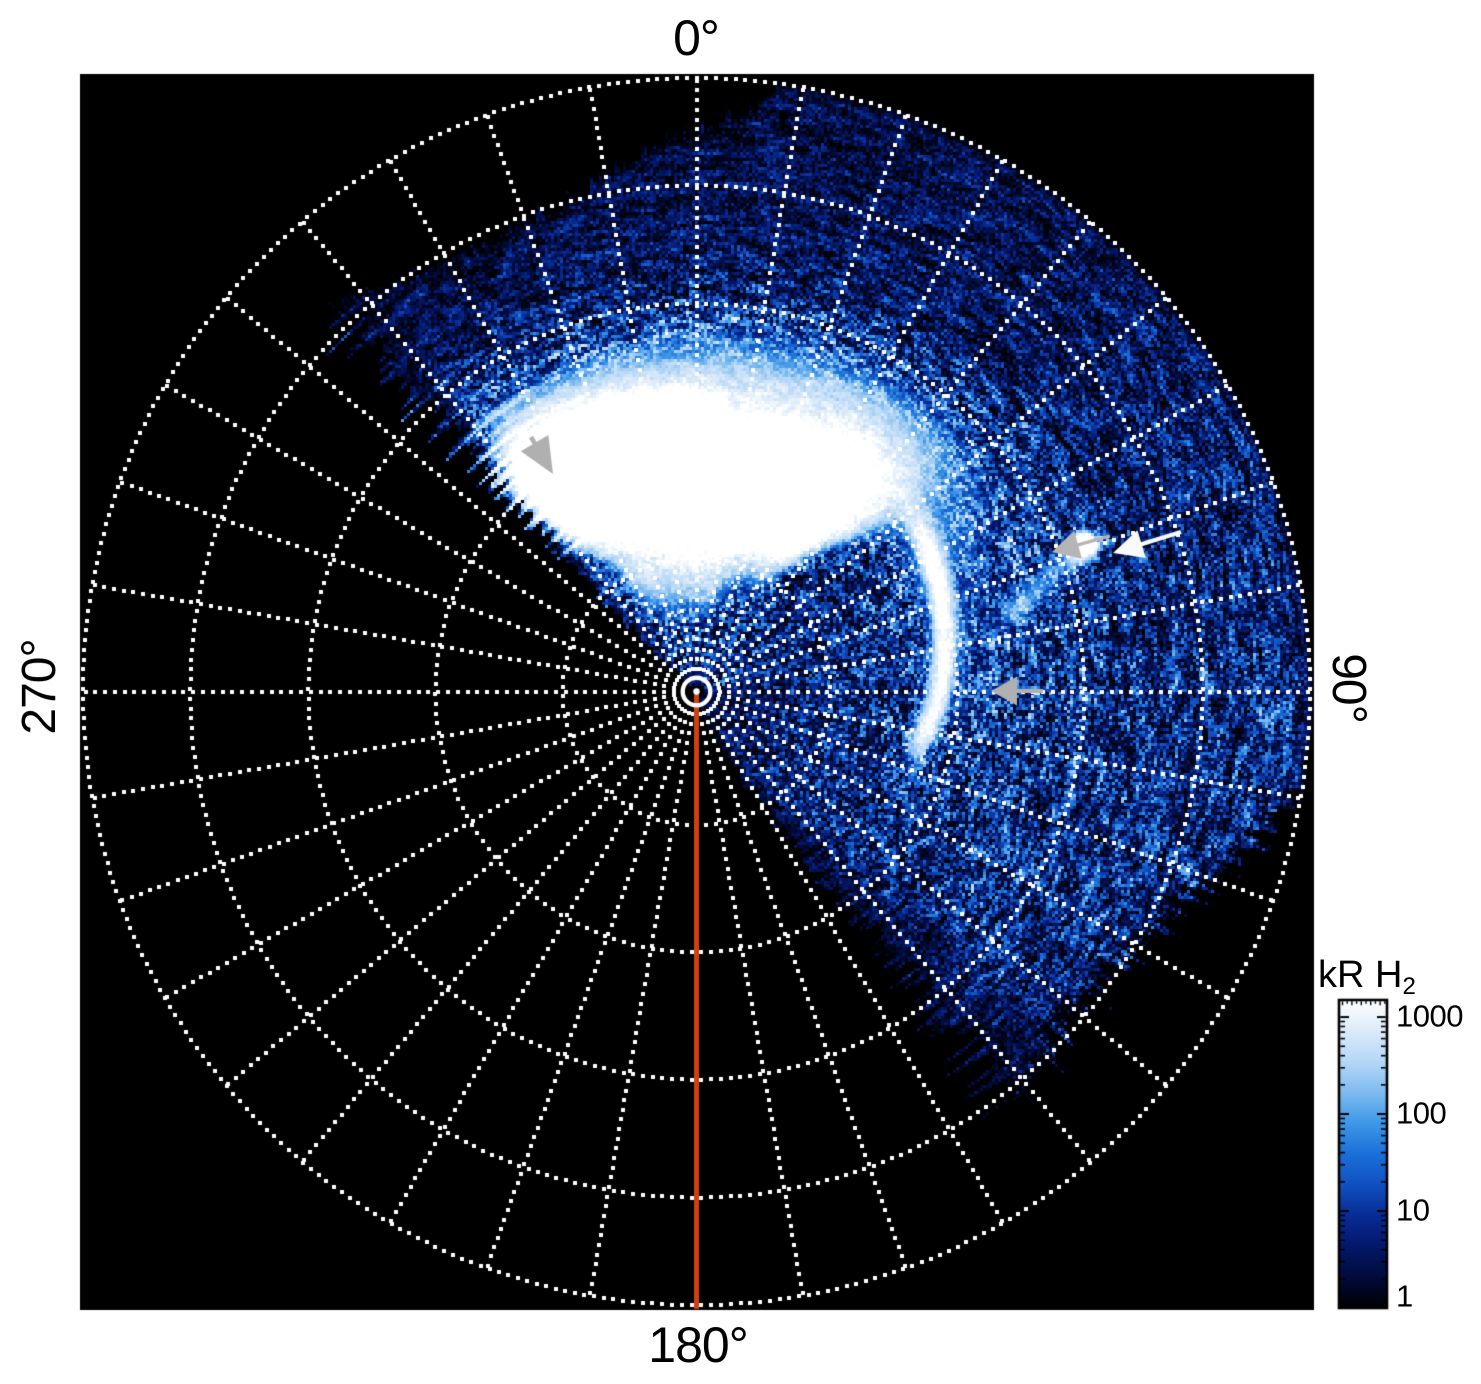  What do you see at coordinates (39, 687) in the screenshot?
I see `angle-label-270: 270°` at bounding box center [39, 687].